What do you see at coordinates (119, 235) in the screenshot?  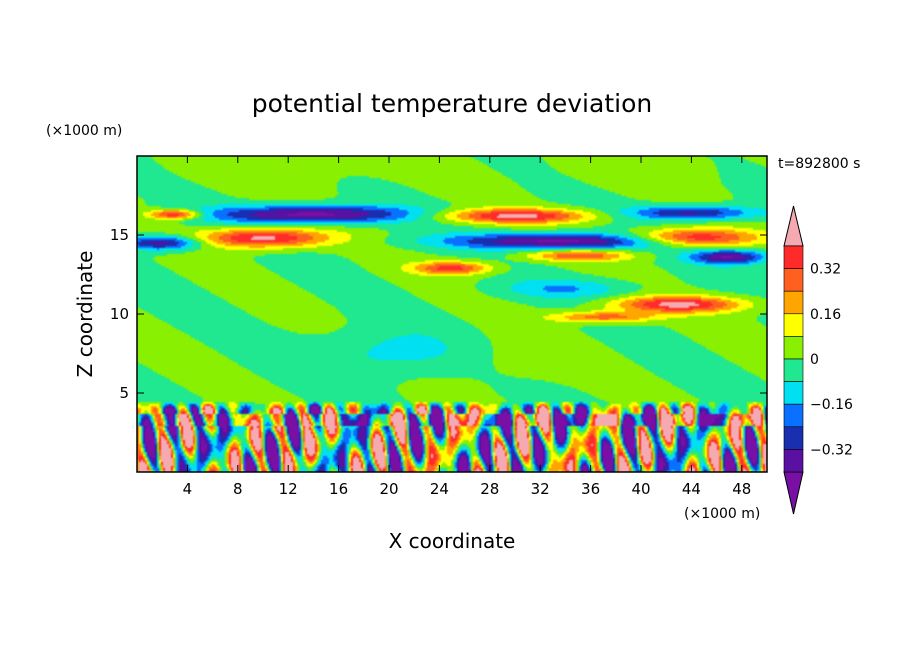 I see `y-tick-label: 15` at bounding box center [119, 235].